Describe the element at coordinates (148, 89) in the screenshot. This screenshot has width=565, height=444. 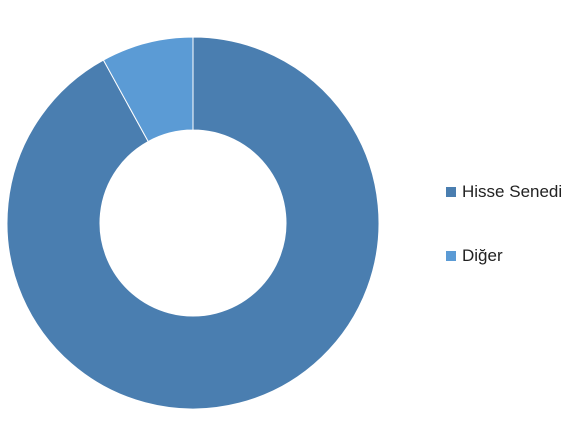
I see `slice-diger` at that location.